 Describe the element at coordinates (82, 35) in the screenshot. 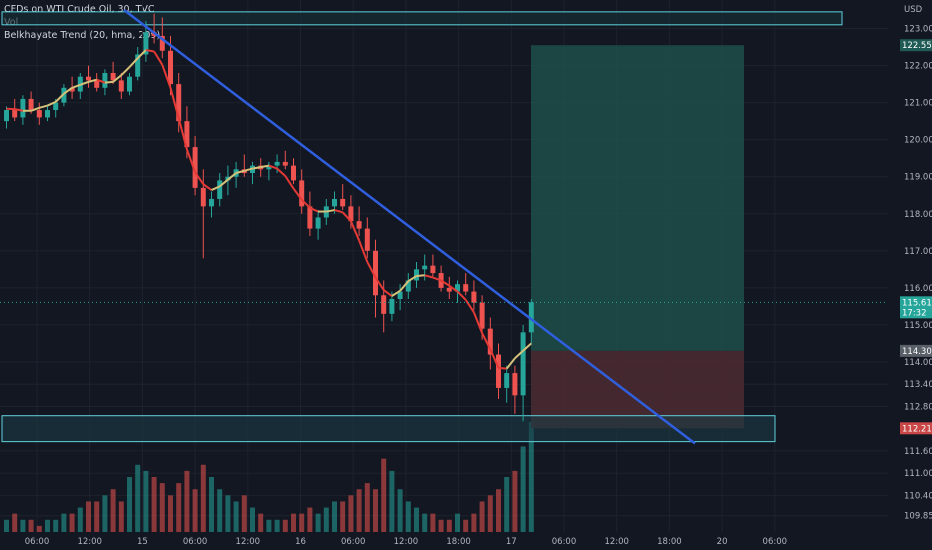

I see `indicator-label: Belkhayate Trend (20, hma, 209)` at that location.